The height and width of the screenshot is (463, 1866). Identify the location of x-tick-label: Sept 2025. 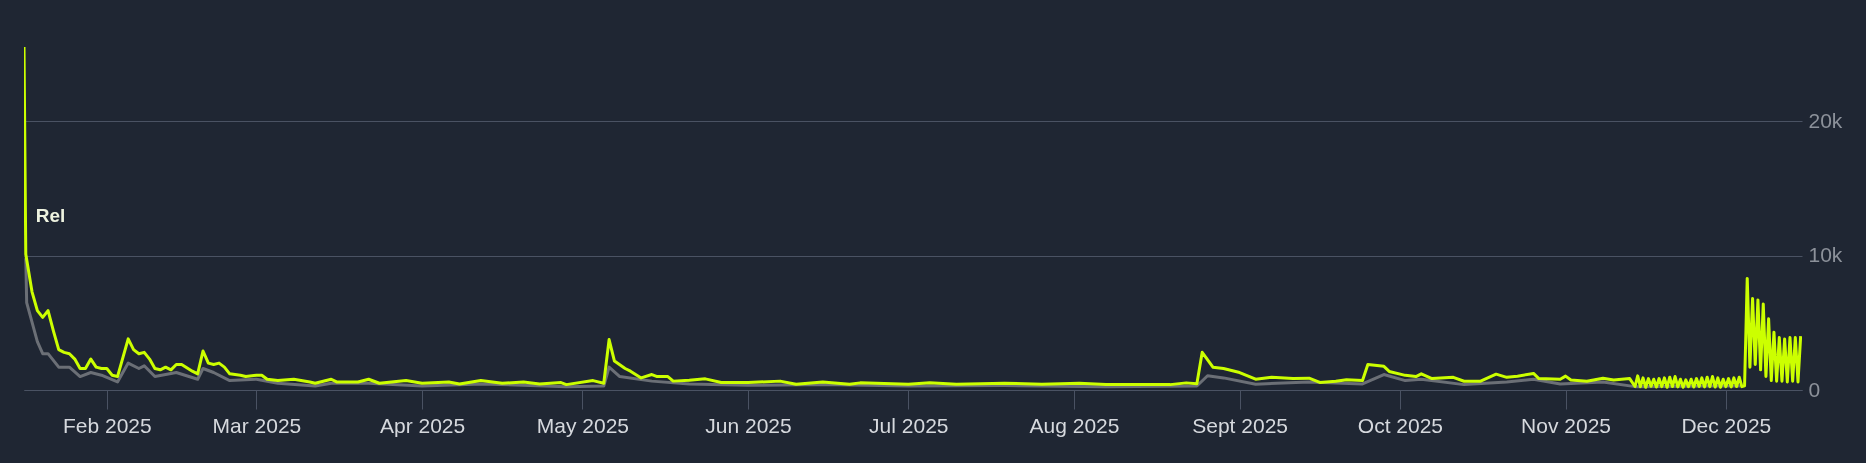
(1240, 425).